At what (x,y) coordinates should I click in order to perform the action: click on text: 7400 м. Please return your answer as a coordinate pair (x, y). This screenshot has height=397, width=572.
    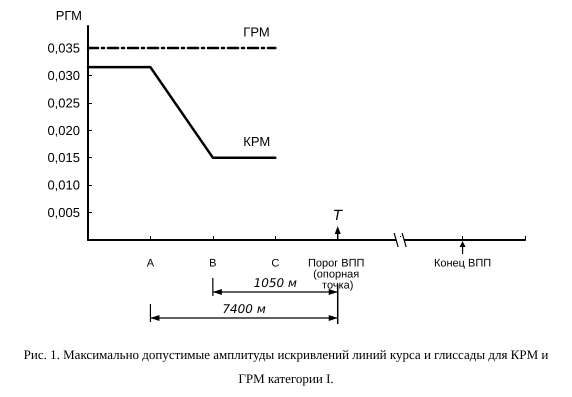
    Looking at the image, I should click on (244, 309).